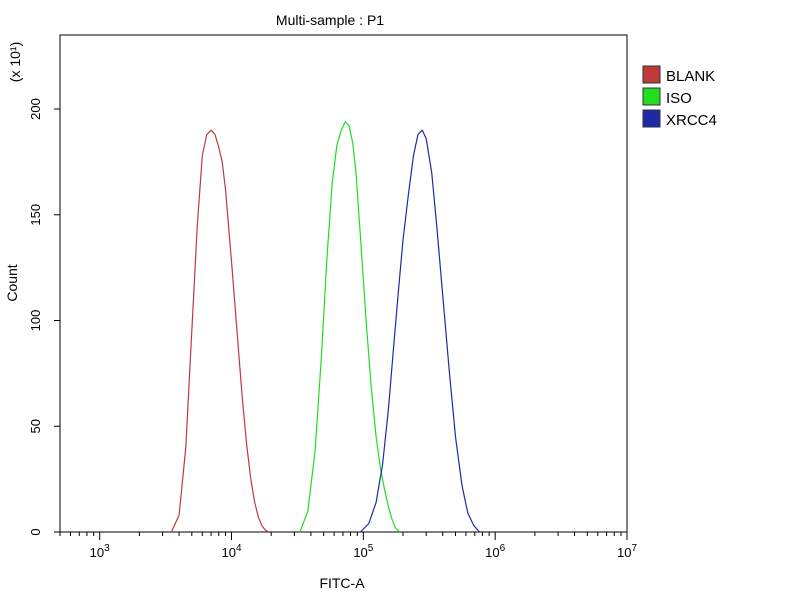 The width and height of the screenshot is (800, 600). I want to click on legend: BLANK ISO XRCC4, so click(679, 97).